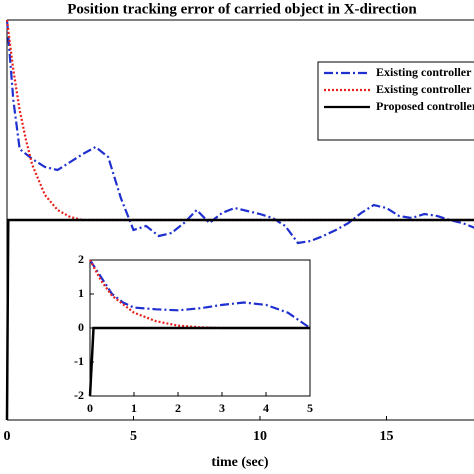 This screenshot has width=474, height=474. Describe the element at coordinates (199, 361) in the screenshot. I see `series-line` at that location.